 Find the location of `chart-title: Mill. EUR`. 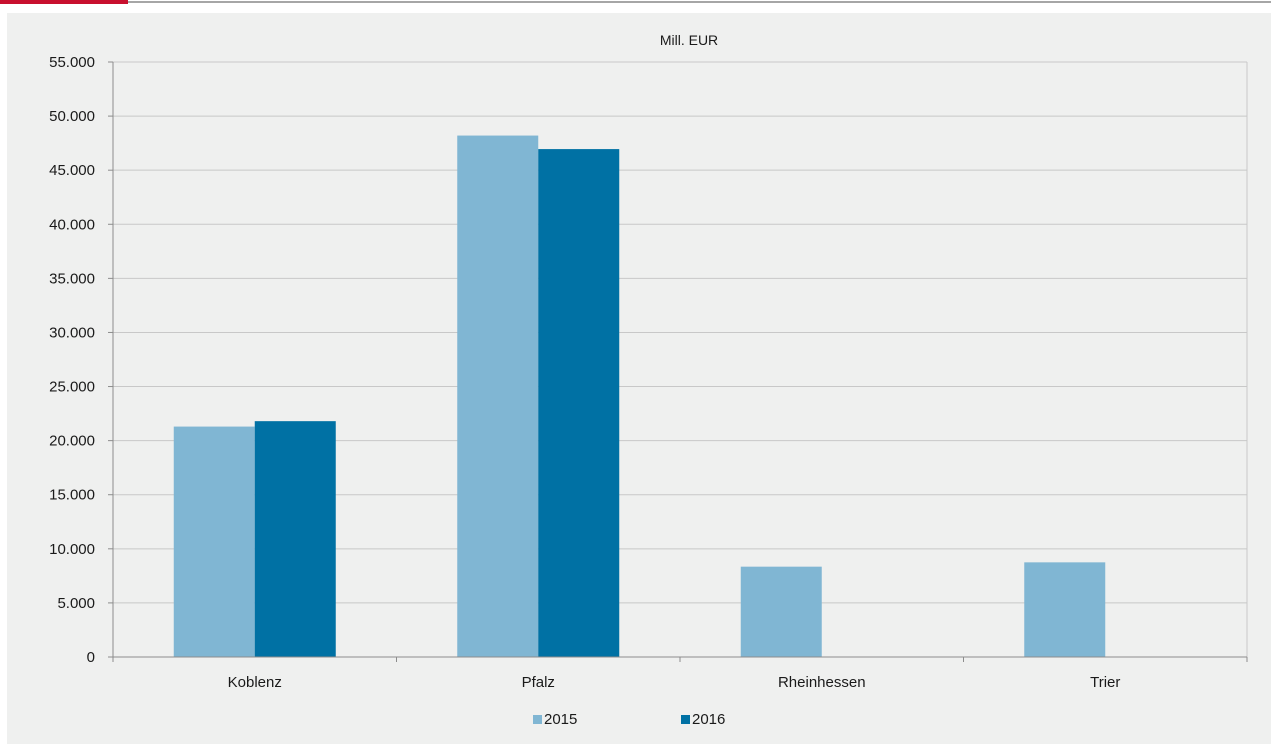

chart-title: Mill. EUR is located at coordinates (689, 40).